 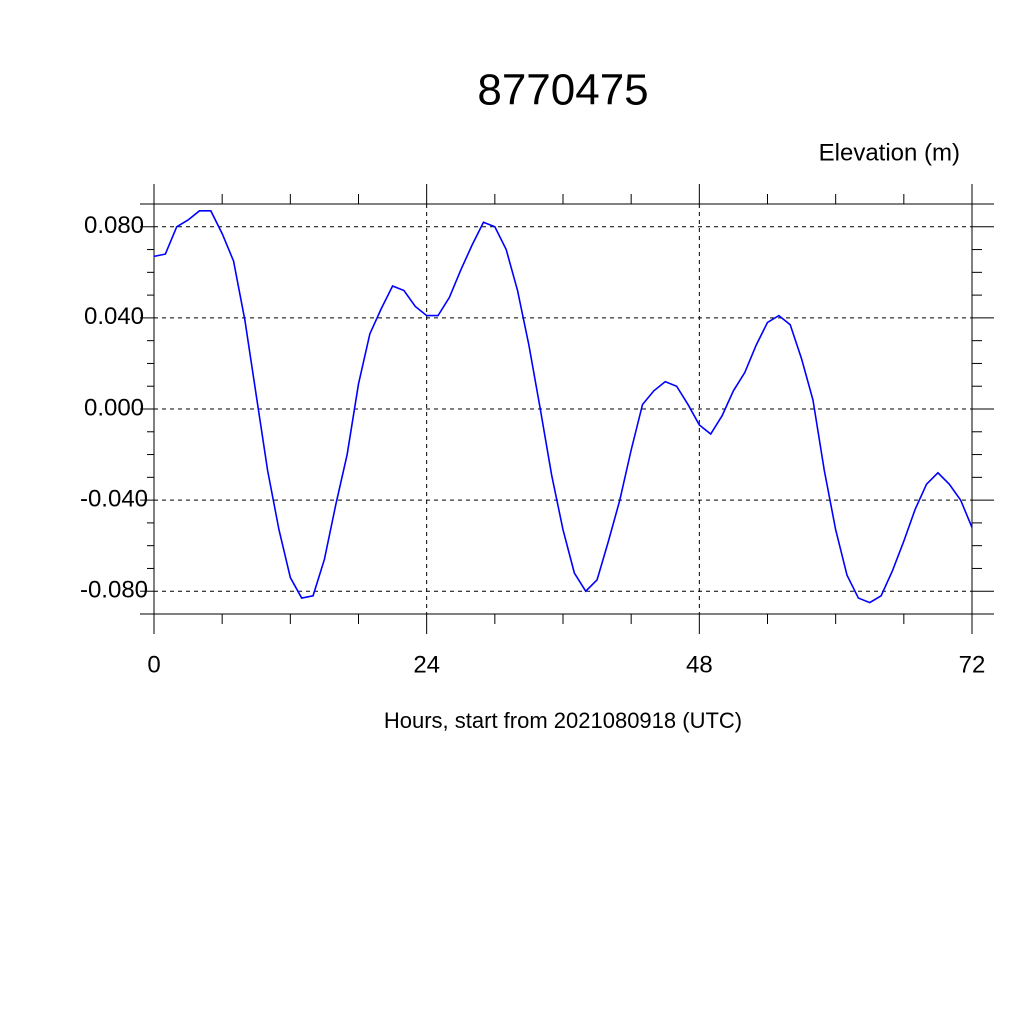 What do you see at coordinates (114, 225) in the screenshot?
I see `y-tick-label: 0.080` at bounding box center [114, 225].